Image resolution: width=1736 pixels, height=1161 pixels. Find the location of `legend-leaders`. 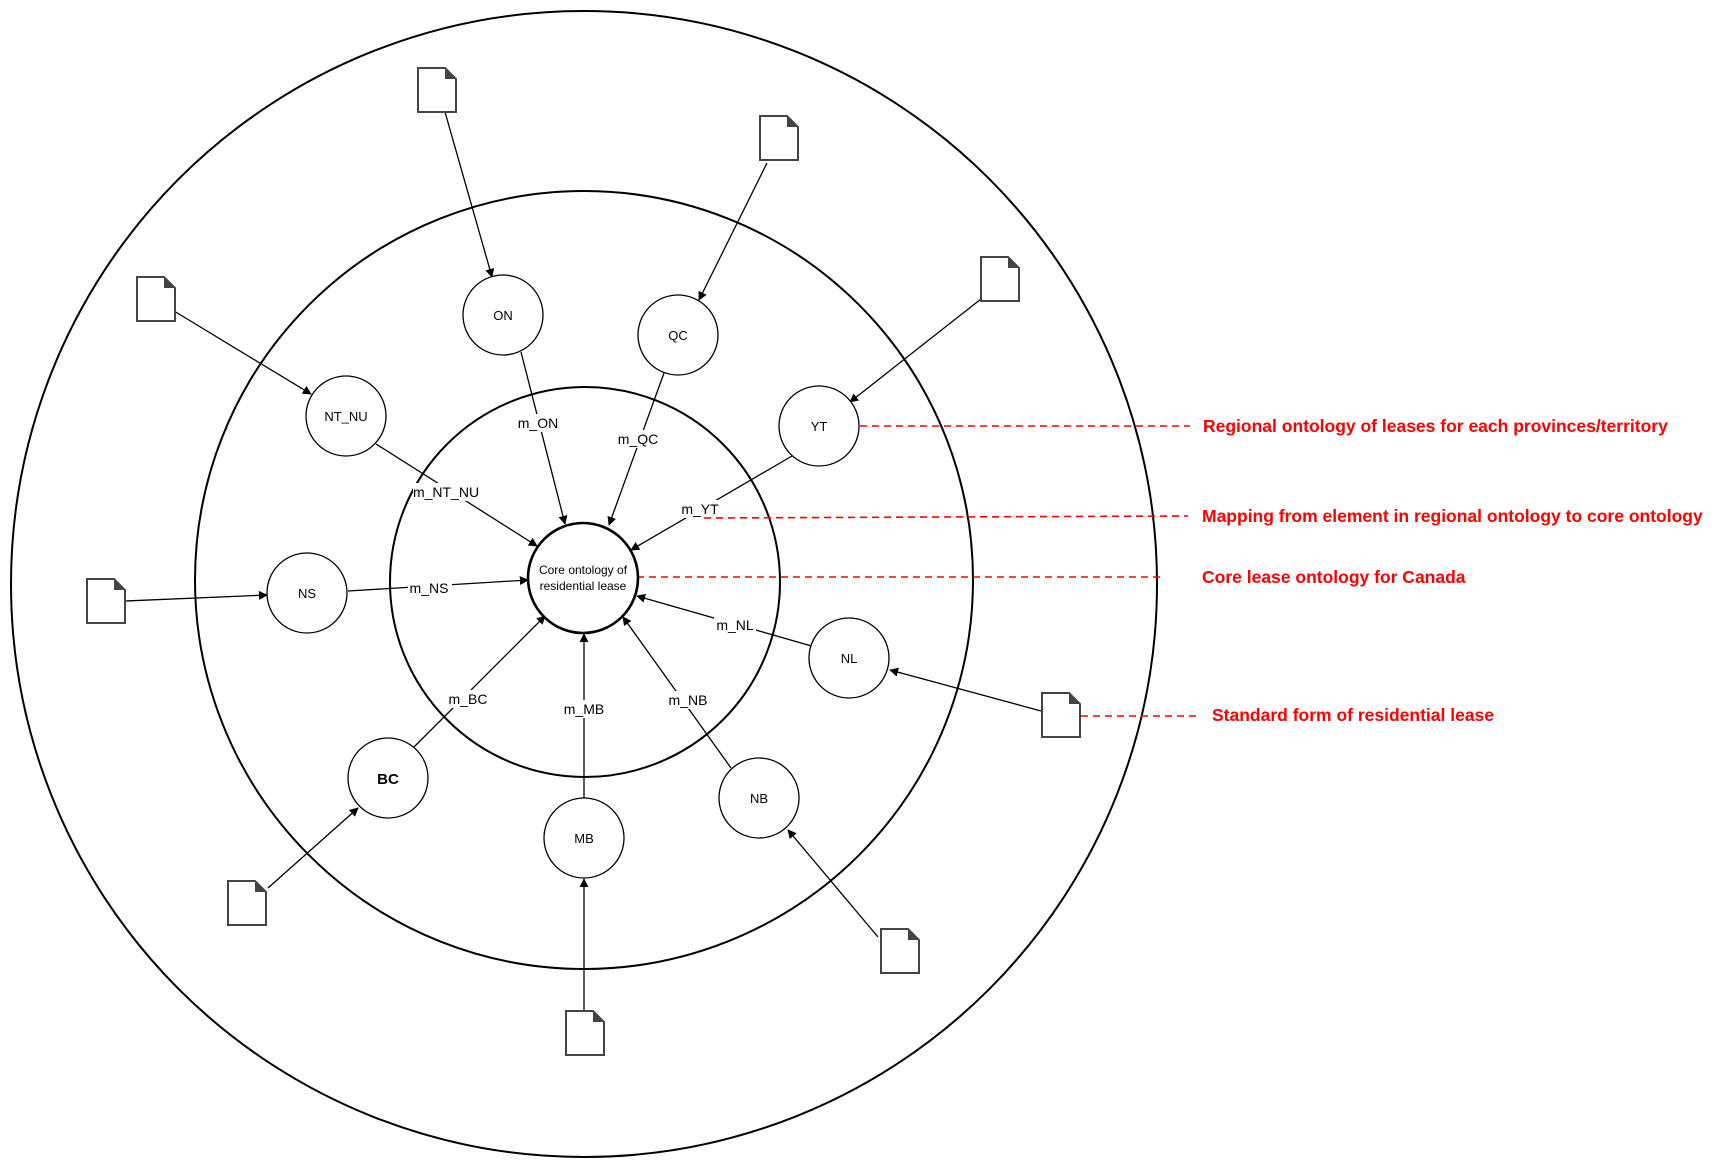

legend-leaders is located at coordinates (917, 571).